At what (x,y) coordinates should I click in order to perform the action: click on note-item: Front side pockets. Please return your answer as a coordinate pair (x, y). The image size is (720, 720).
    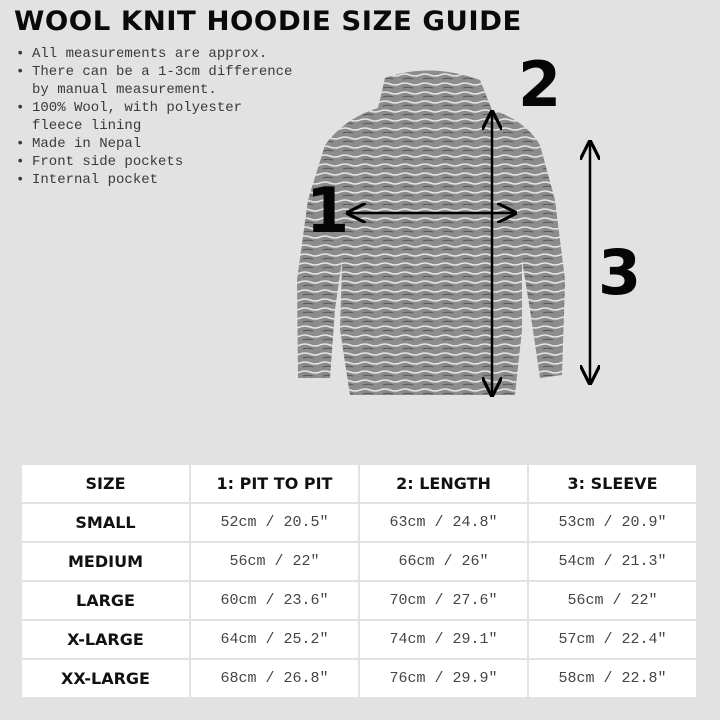
    Looking at the image, I should click on (153, 162).